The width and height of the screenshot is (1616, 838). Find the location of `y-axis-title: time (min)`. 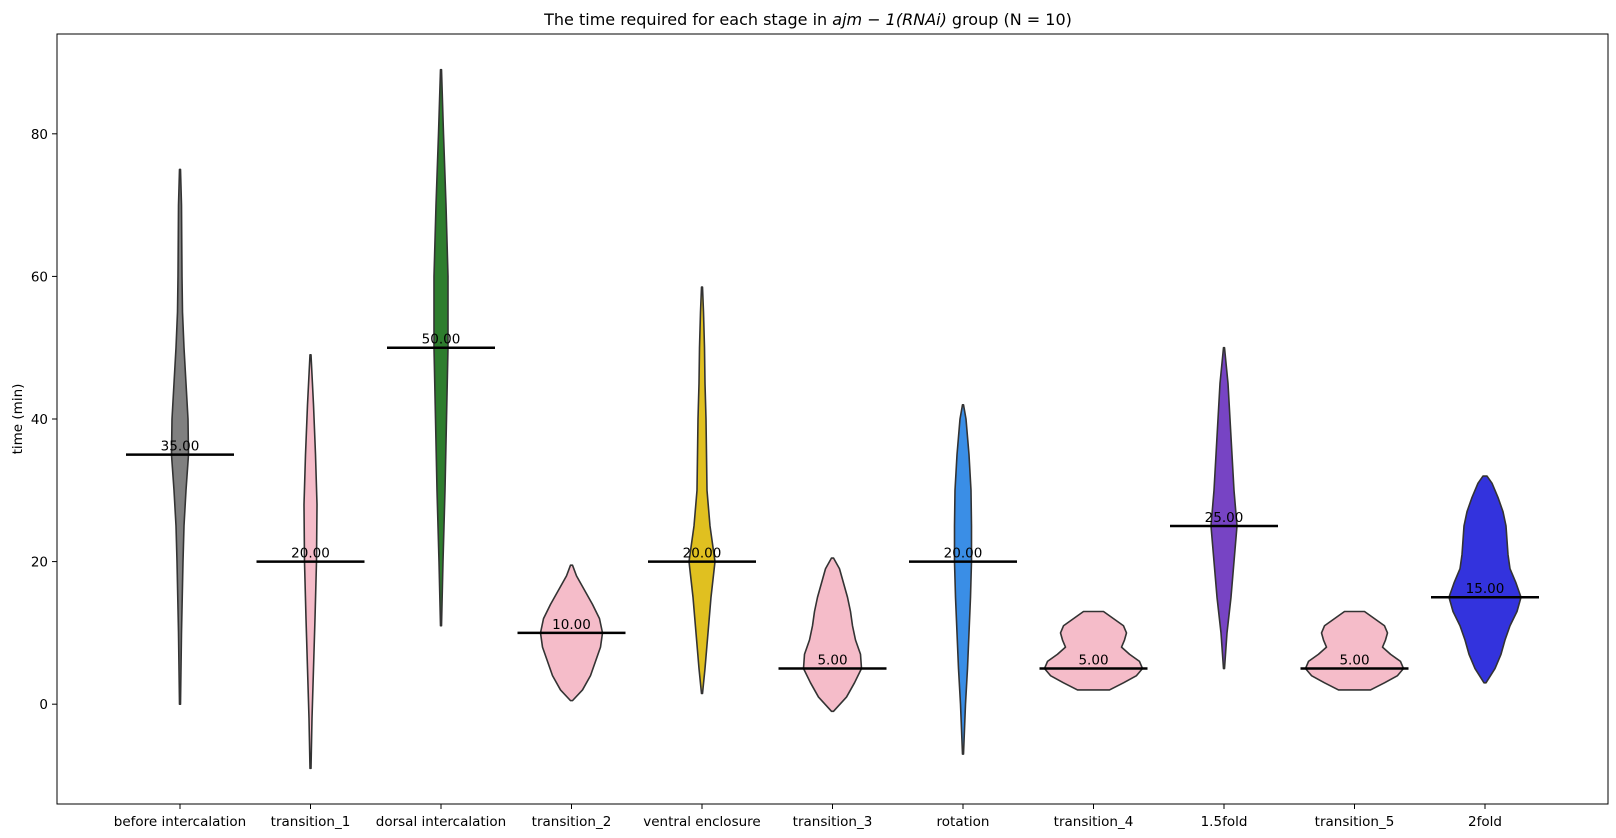

y-axis-title: time (min) is located at coordinates (18, 419).